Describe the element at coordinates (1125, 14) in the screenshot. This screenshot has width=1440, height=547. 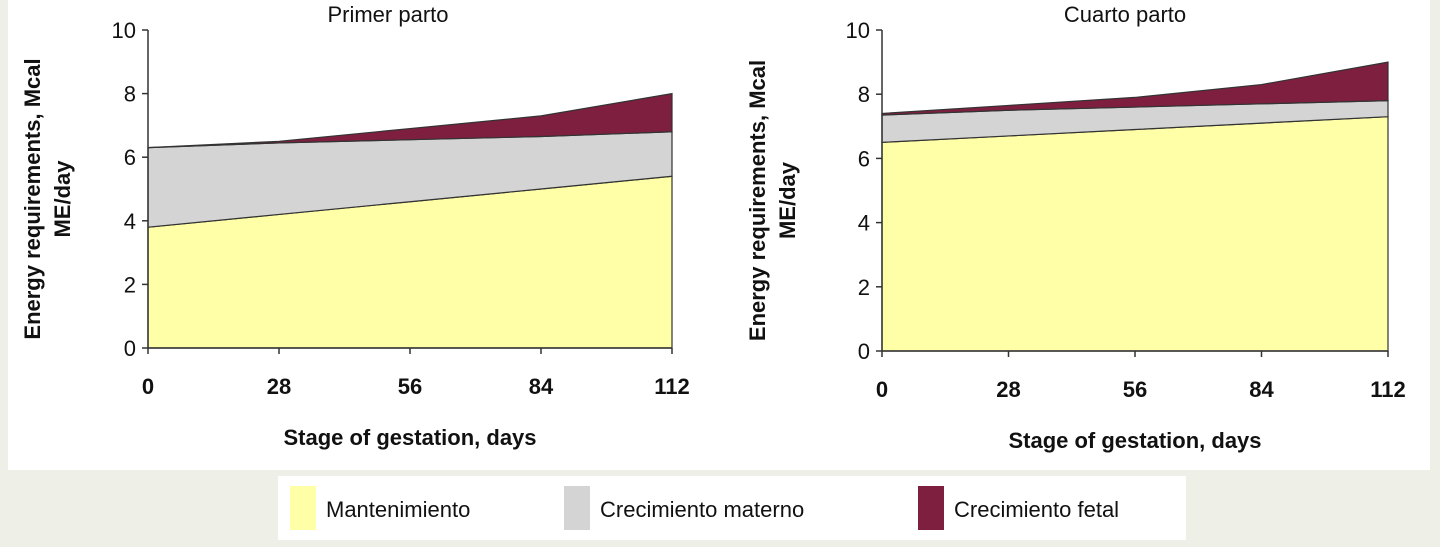
I see `chart-title: Cuarto parto` at that location.